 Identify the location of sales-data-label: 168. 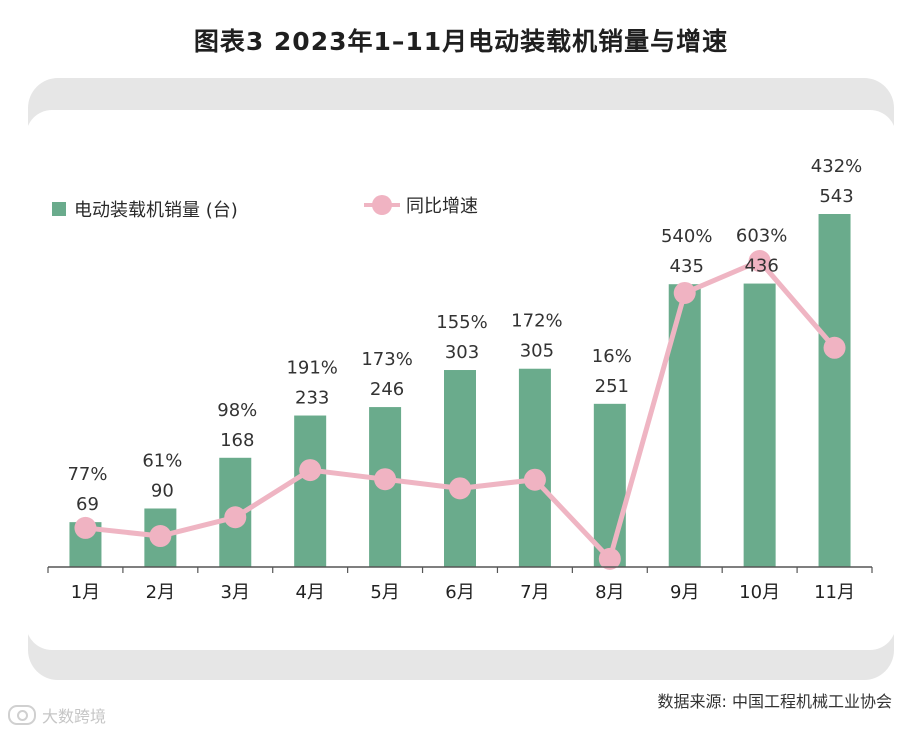
(237, 440).